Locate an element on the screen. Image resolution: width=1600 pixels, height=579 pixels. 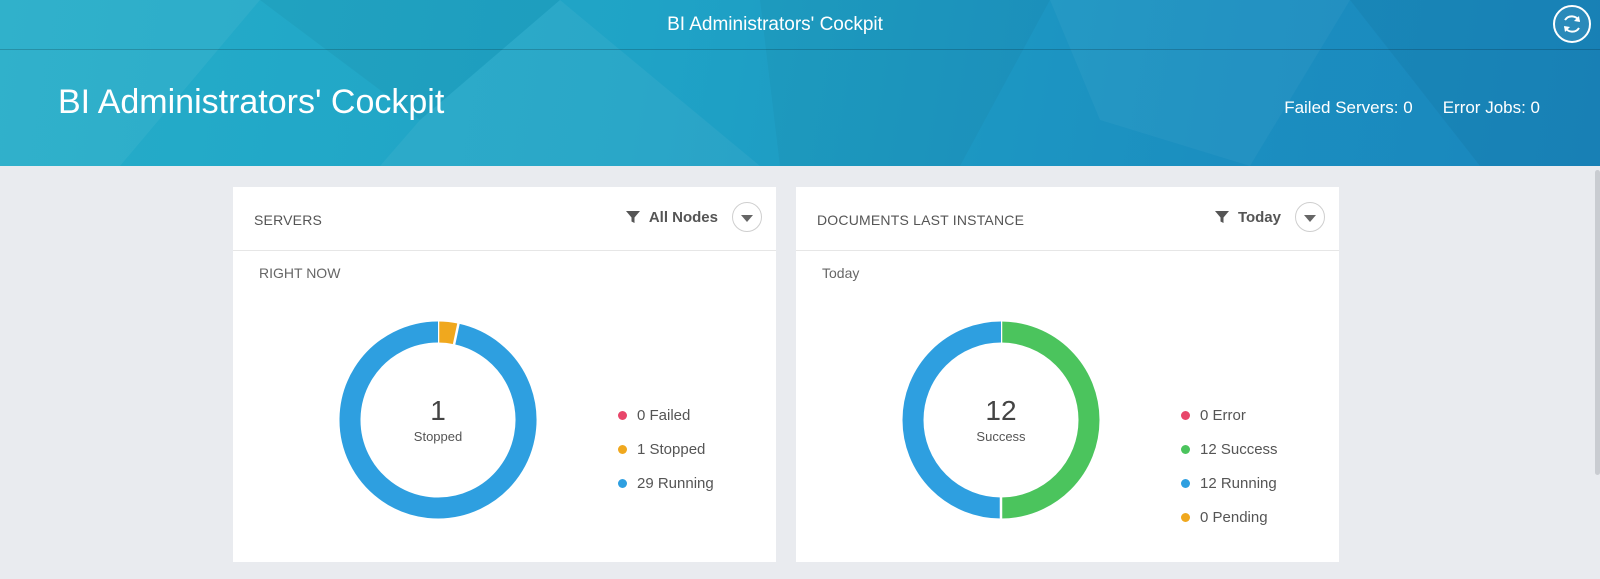
segment-success is located at coordinates (1050, 420).